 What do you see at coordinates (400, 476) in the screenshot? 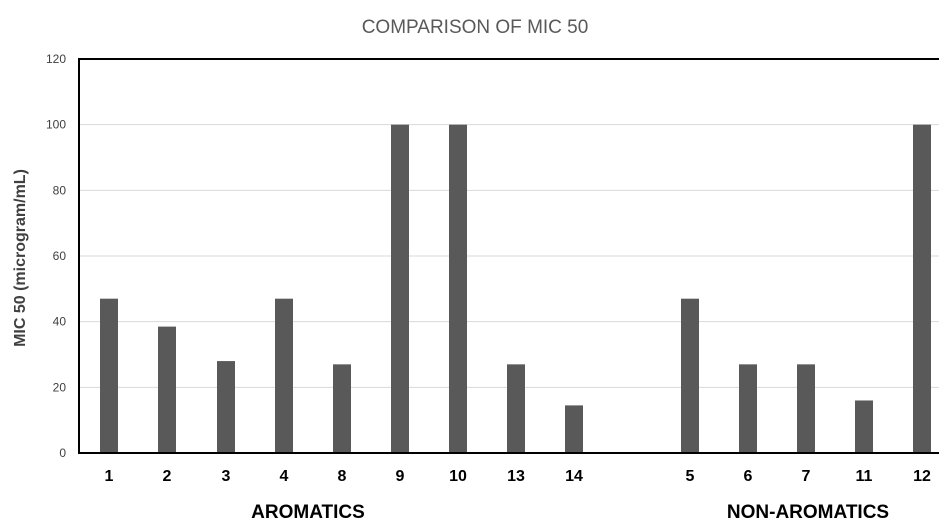
I see `x-tick-label: 9` at bounding box center [400, 476].